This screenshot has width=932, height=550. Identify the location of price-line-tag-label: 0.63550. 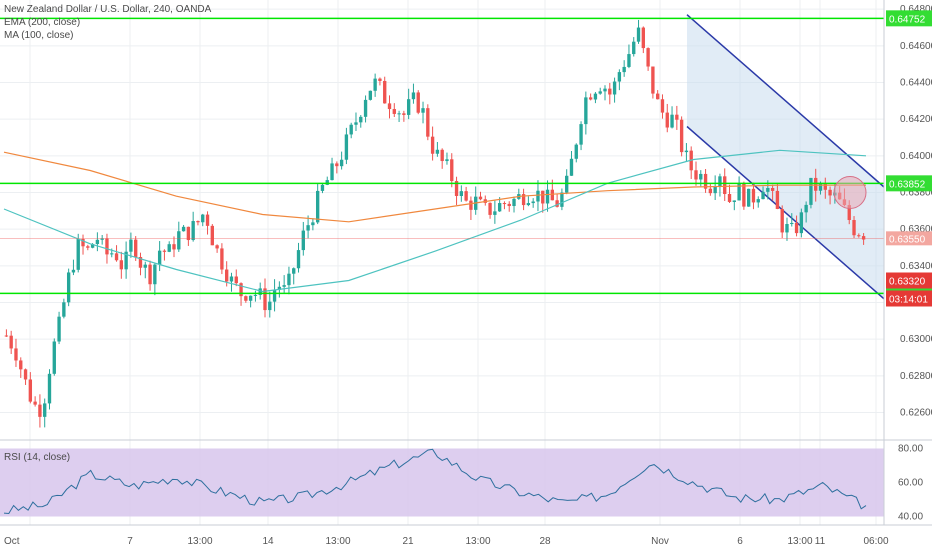
(907, 239).